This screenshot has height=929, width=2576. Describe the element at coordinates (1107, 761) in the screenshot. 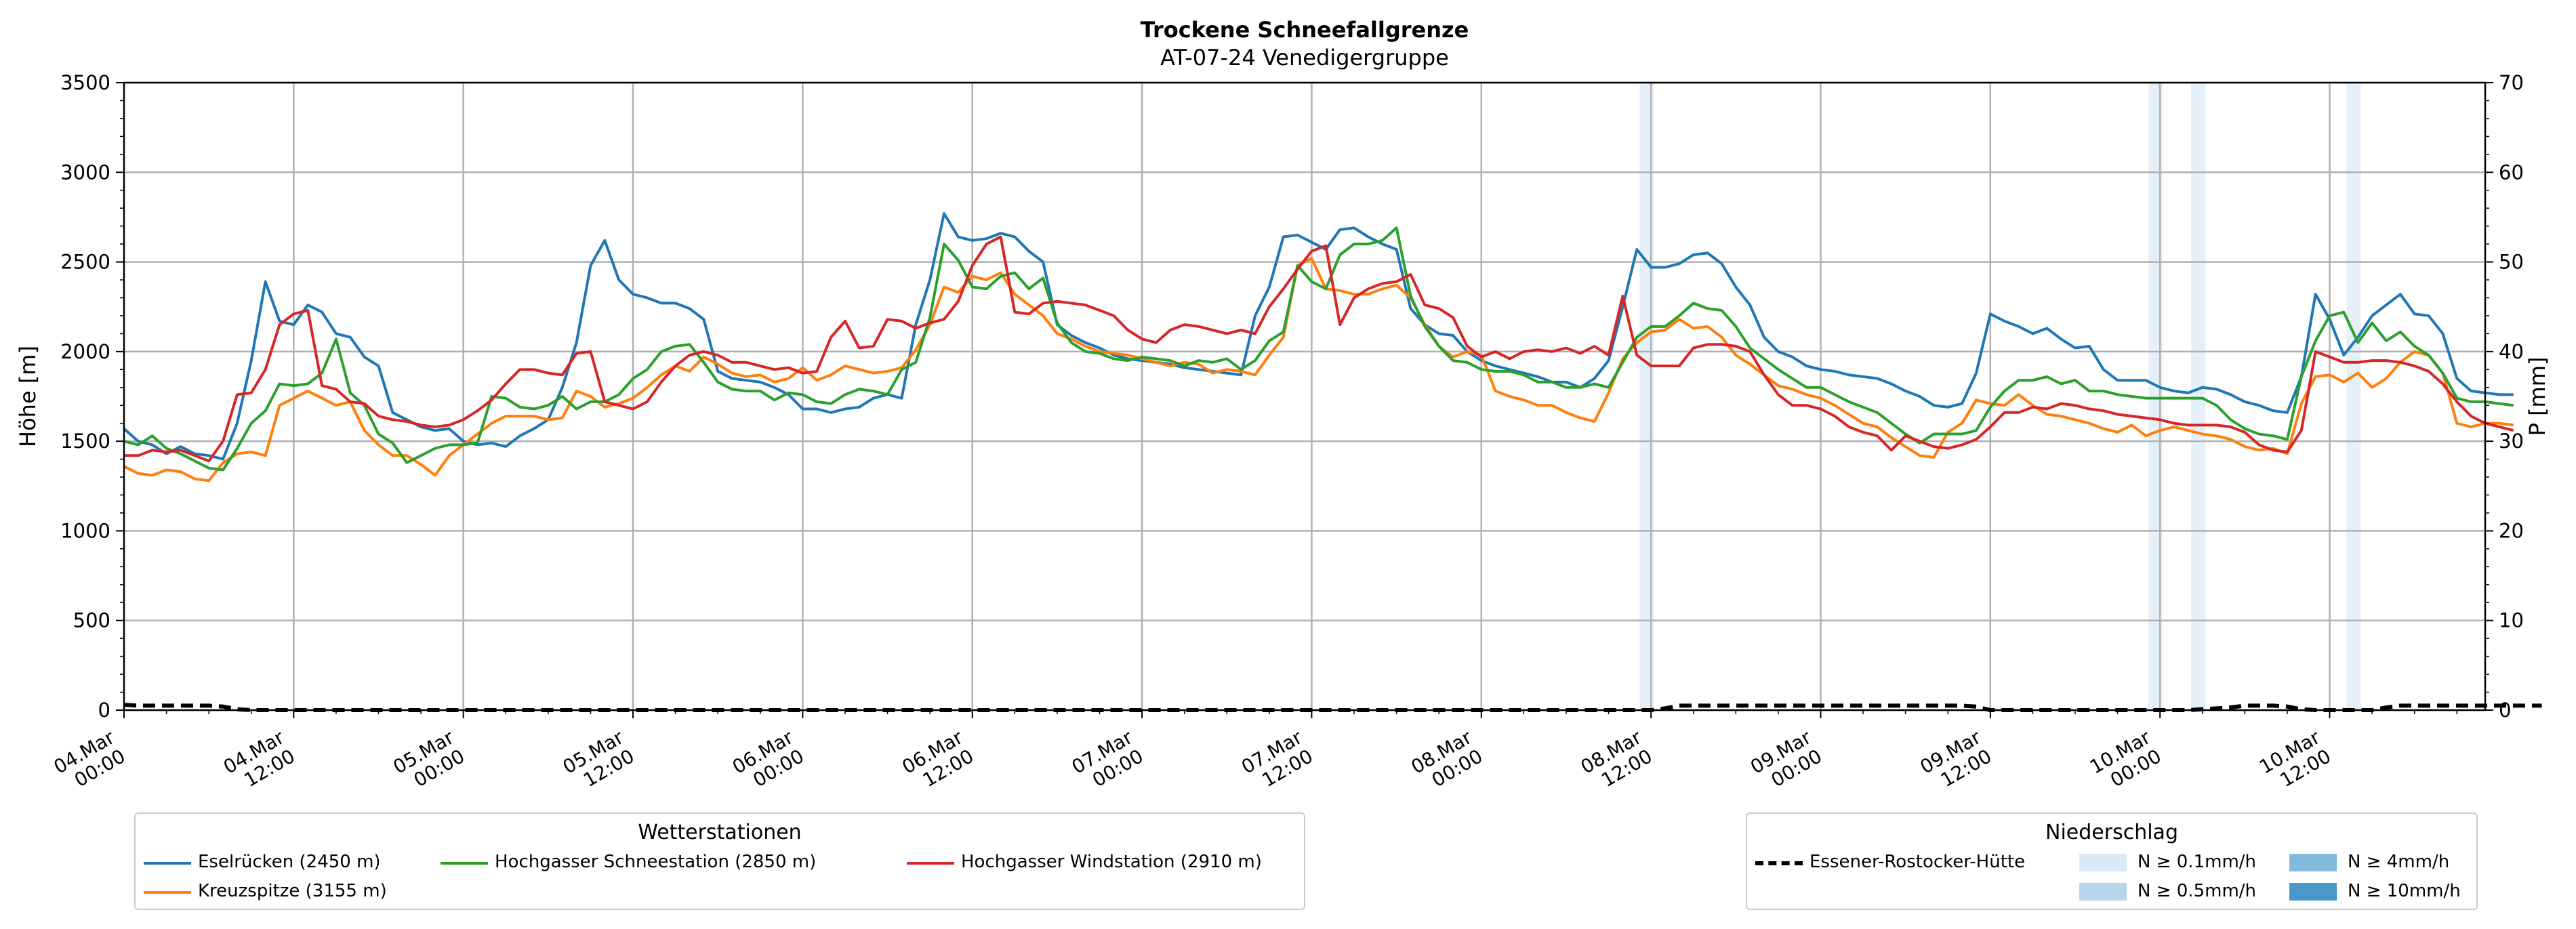

I see `x-tick-label: 07.Mar00:00` at that location.